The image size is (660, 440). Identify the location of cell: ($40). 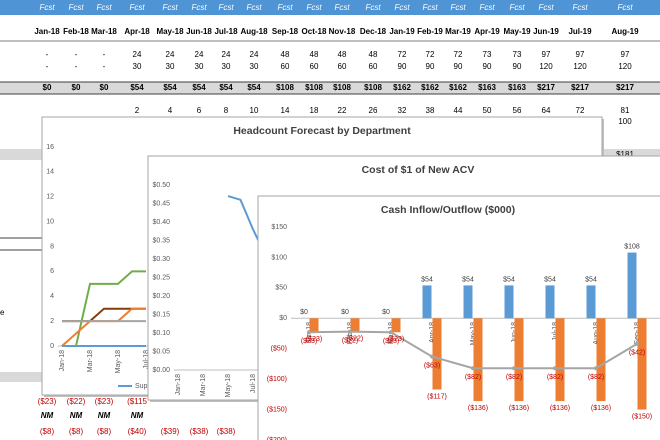
(137, 431).